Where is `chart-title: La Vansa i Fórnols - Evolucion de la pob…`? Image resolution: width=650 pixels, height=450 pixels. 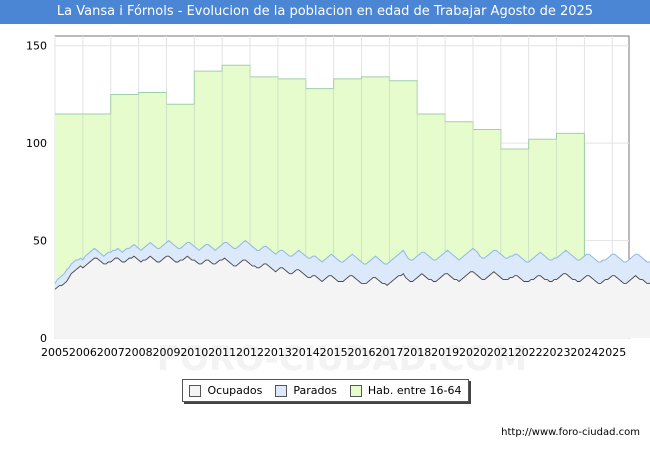 chart-title: La Vansa i Fórnols - Evolucion de la pob… is located at coordinates (325, 12).